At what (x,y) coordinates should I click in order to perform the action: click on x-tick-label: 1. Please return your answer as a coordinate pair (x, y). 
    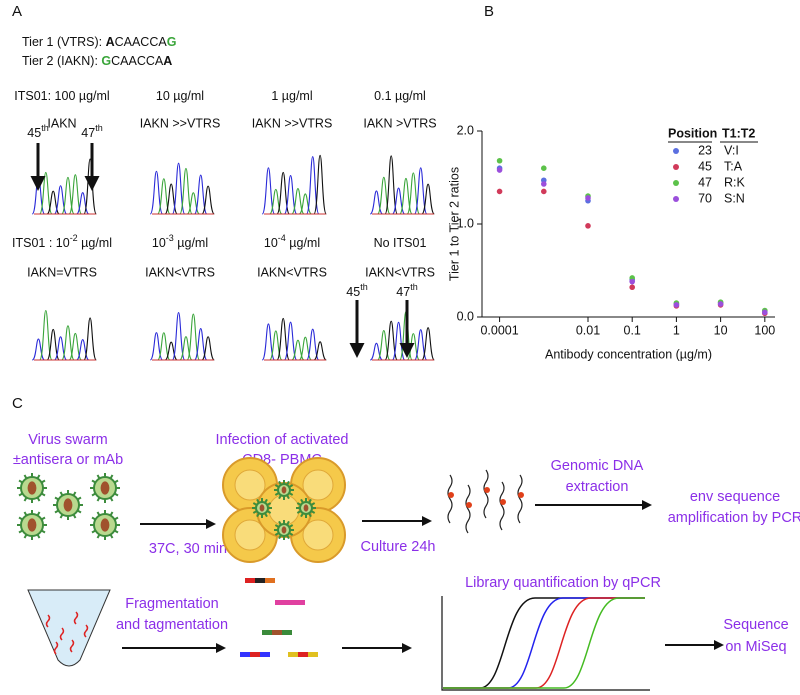
    Looking at the image, I should click on (676, 330).